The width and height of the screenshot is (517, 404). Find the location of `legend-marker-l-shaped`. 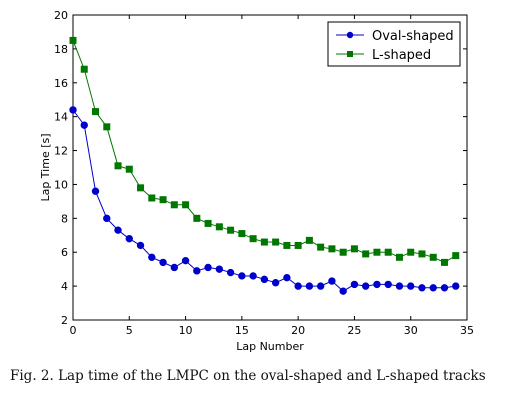

legend-marker-l-shaped is located at coordinates (350, 54).